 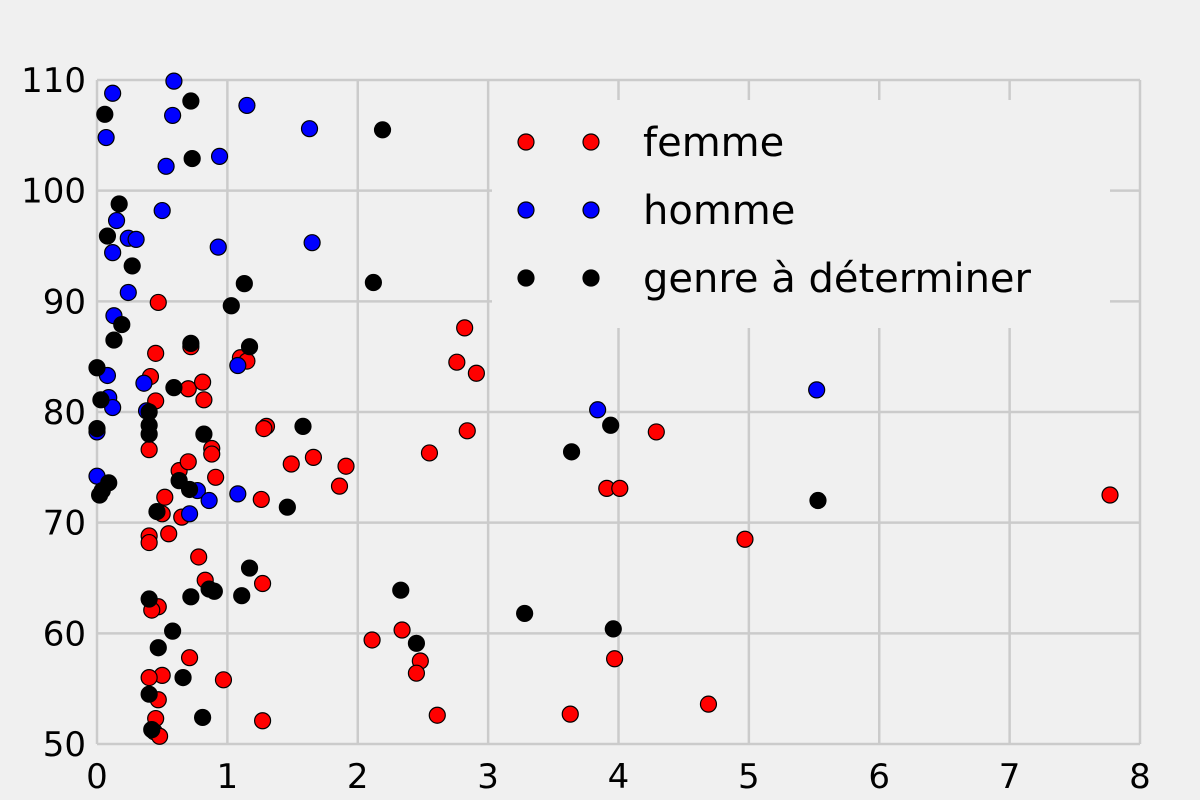 What do you see at coordinates (774, 279) in the screenshot?
I see `legend-item: genre à déterminer` at bounding box center [774, 279].